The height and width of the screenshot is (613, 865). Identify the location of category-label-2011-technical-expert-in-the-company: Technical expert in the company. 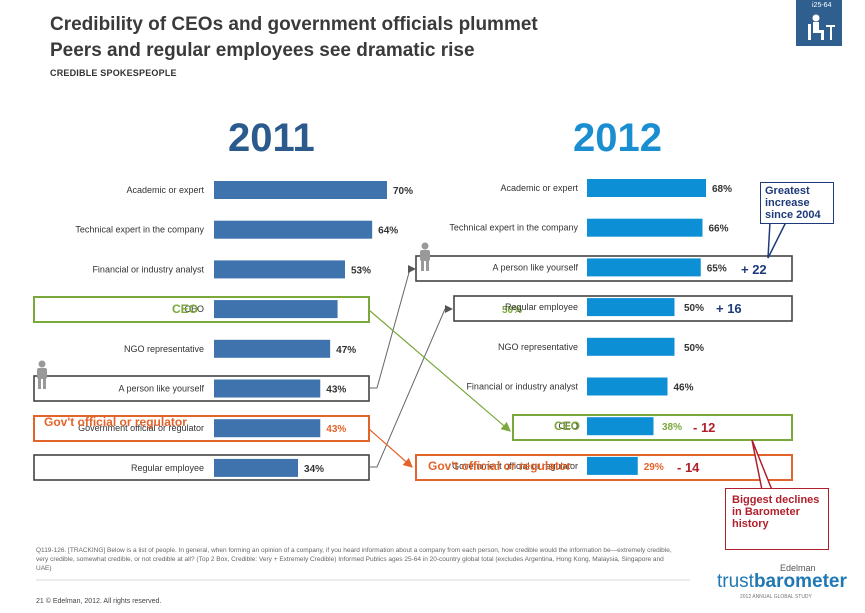
(139, 230).